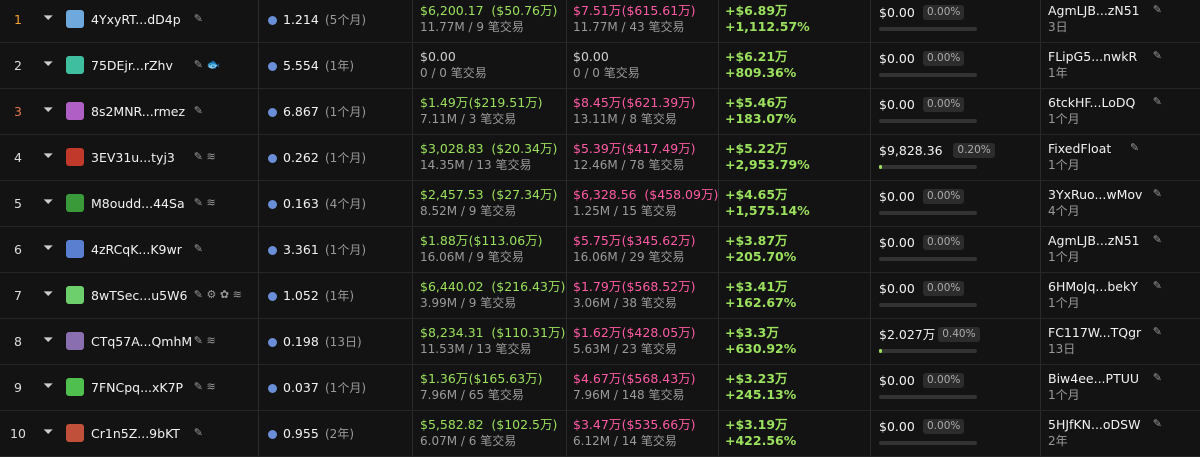 This screenshot has width=1200, height=457. What do you see at coordinates (761, 72) in the screenshot?
I see `pnl-percent: +809.36%` at bounding box center [761, 72].